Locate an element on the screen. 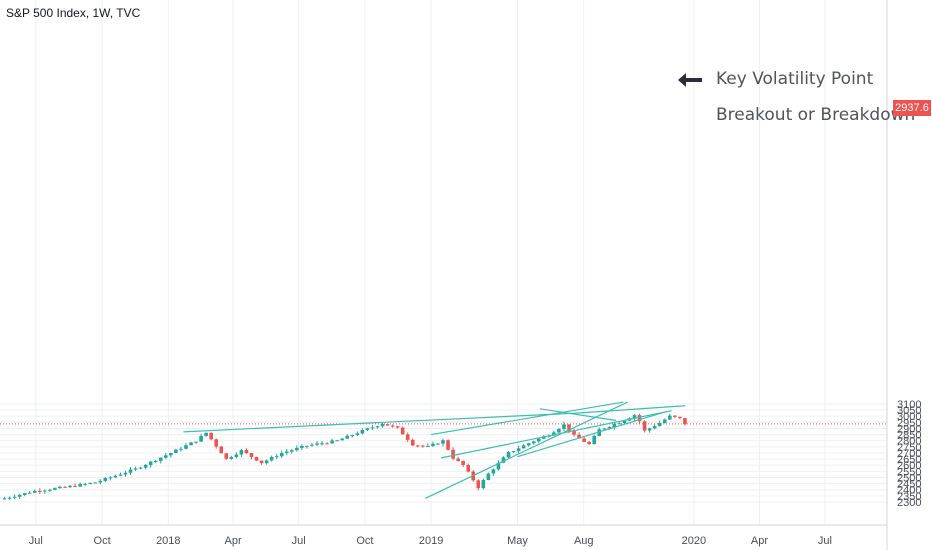 This screenshot has width=932, height=550. price-tick-label: 2500 is located at coordinates (909, 478).